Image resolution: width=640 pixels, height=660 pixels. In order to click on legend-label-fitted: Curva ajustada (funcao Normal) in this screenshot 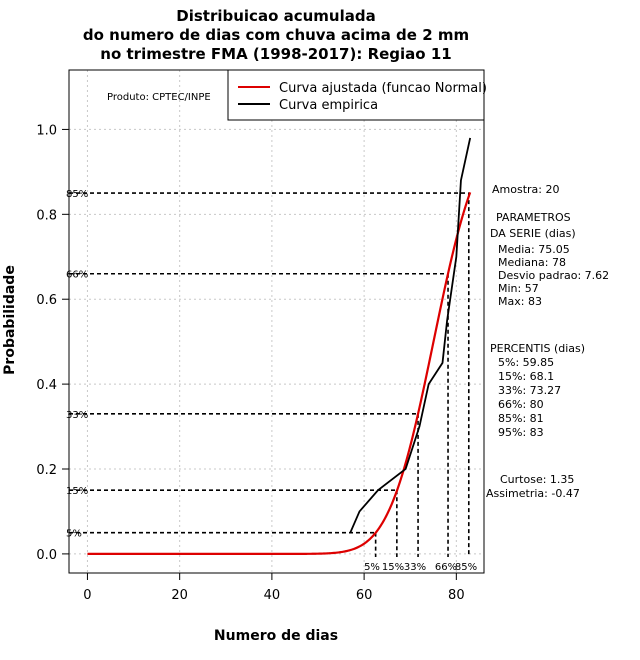, I will do `click(383, 88)`.